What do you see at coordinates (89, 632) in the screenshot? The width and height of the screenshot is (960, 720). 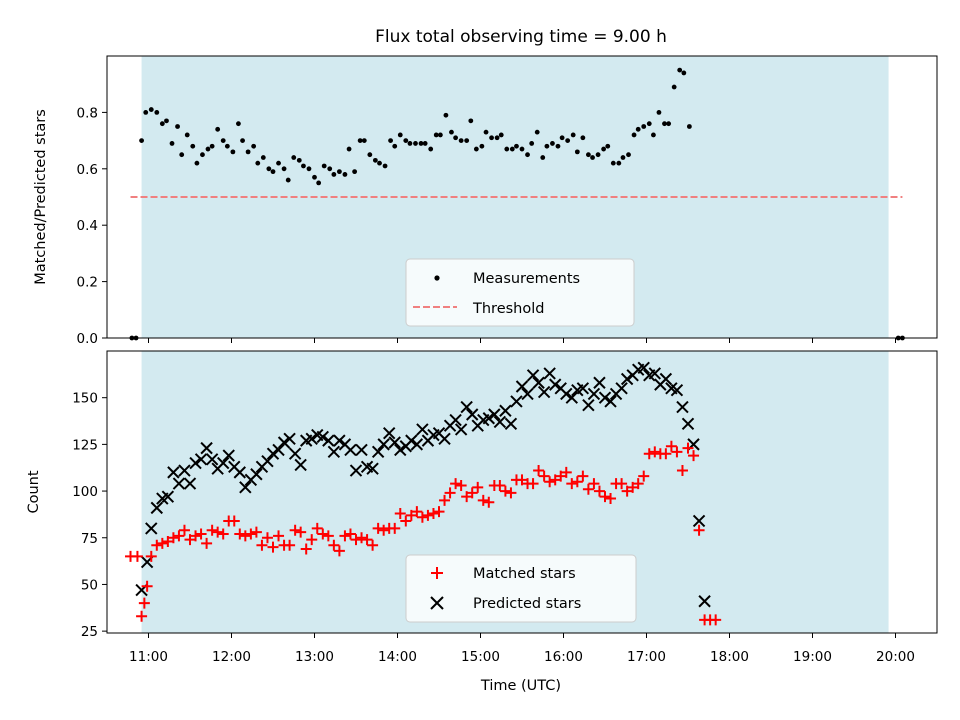 I see `y-tick-label: 25` at bounding box center [89, 632].